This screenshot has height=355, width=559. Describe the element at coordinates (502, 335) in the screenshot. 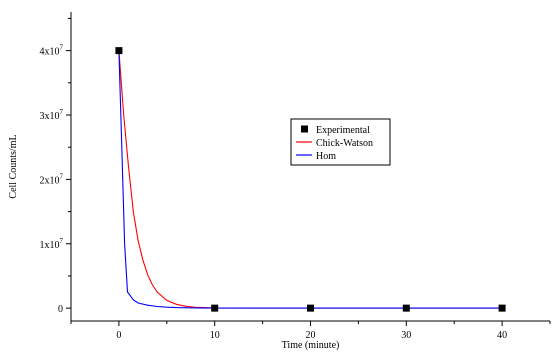

I see `x-tick-label: 40` at that location.